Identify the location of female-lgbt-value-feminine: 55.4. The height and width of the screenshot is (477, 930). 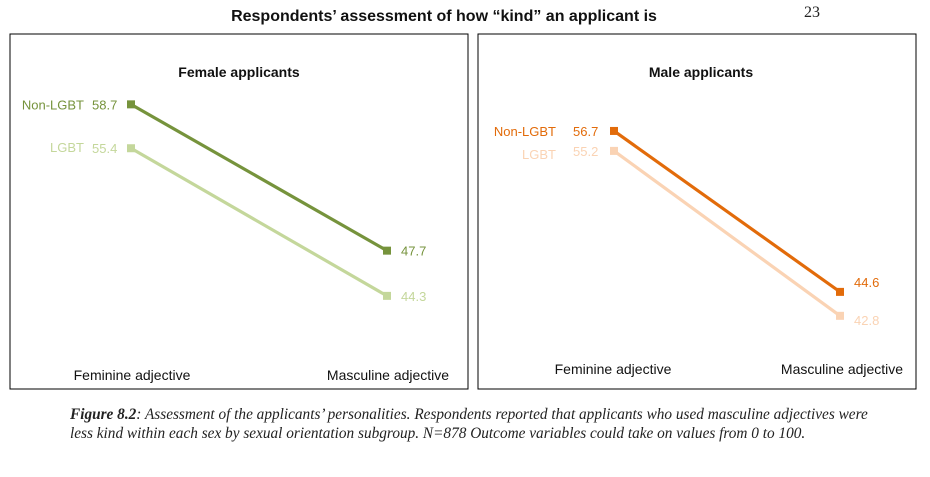
(104, 148).